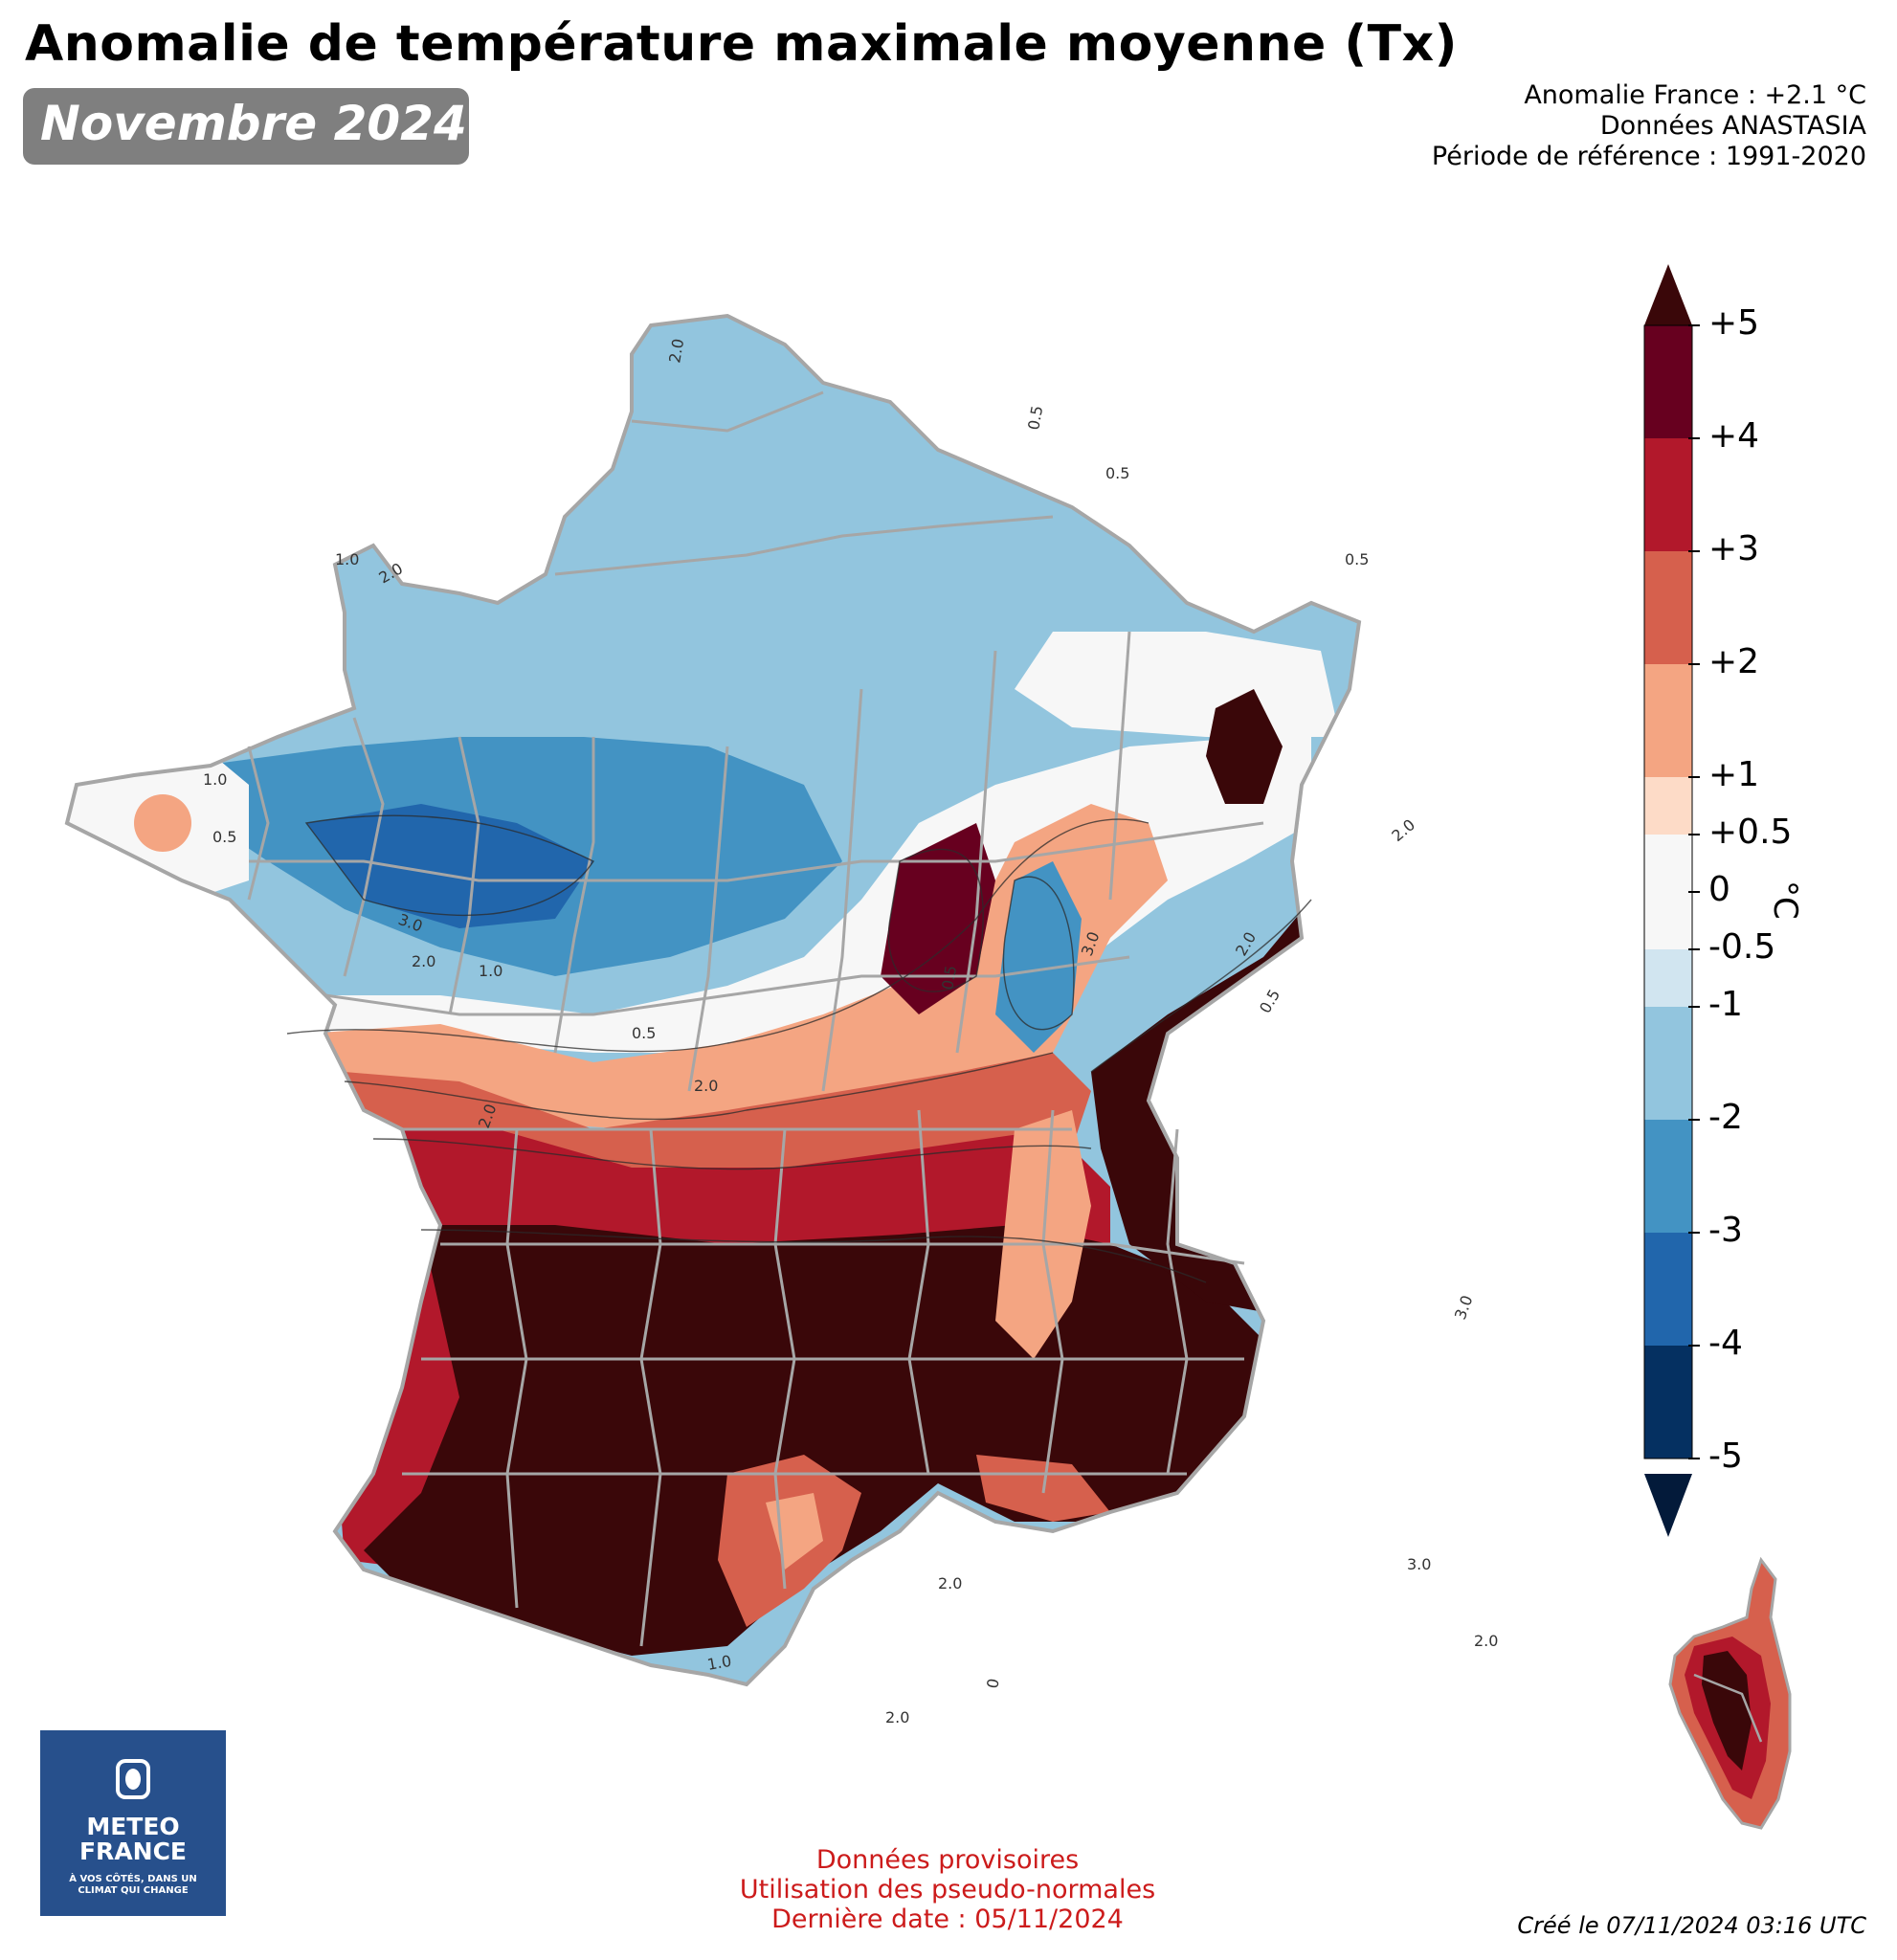 The width and height of the screenshot is (1897, 1960). What do you see at coordinates (133, 1779) in the screenshot?
I see `logo-mark-icon` at bounding box center [133, 1779].